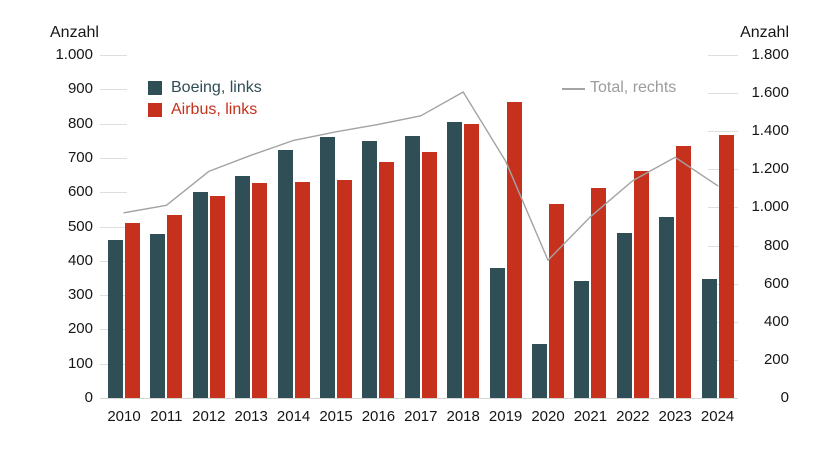 The height and width of the screenshot is (451, 840). Describe the element at coordinates (675, 416) in the screenshot. I see `x-axis-label-2023: 2023` at that location.